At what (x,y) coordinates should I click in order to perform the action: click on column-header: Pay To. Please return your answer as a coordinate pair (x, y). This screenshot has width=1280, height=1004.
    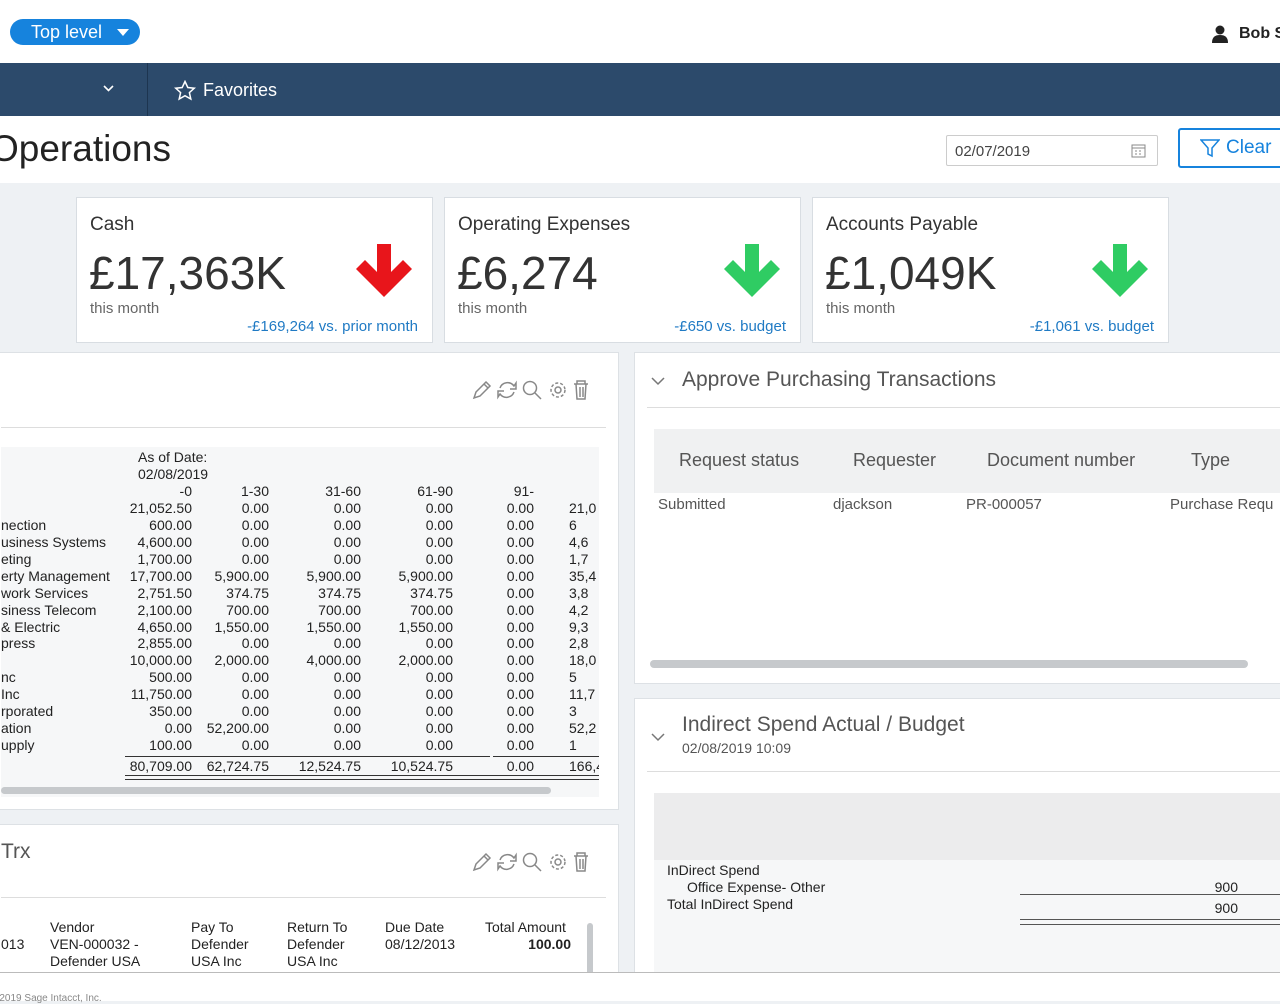
    Looking at the image, I should click on (212, 927).